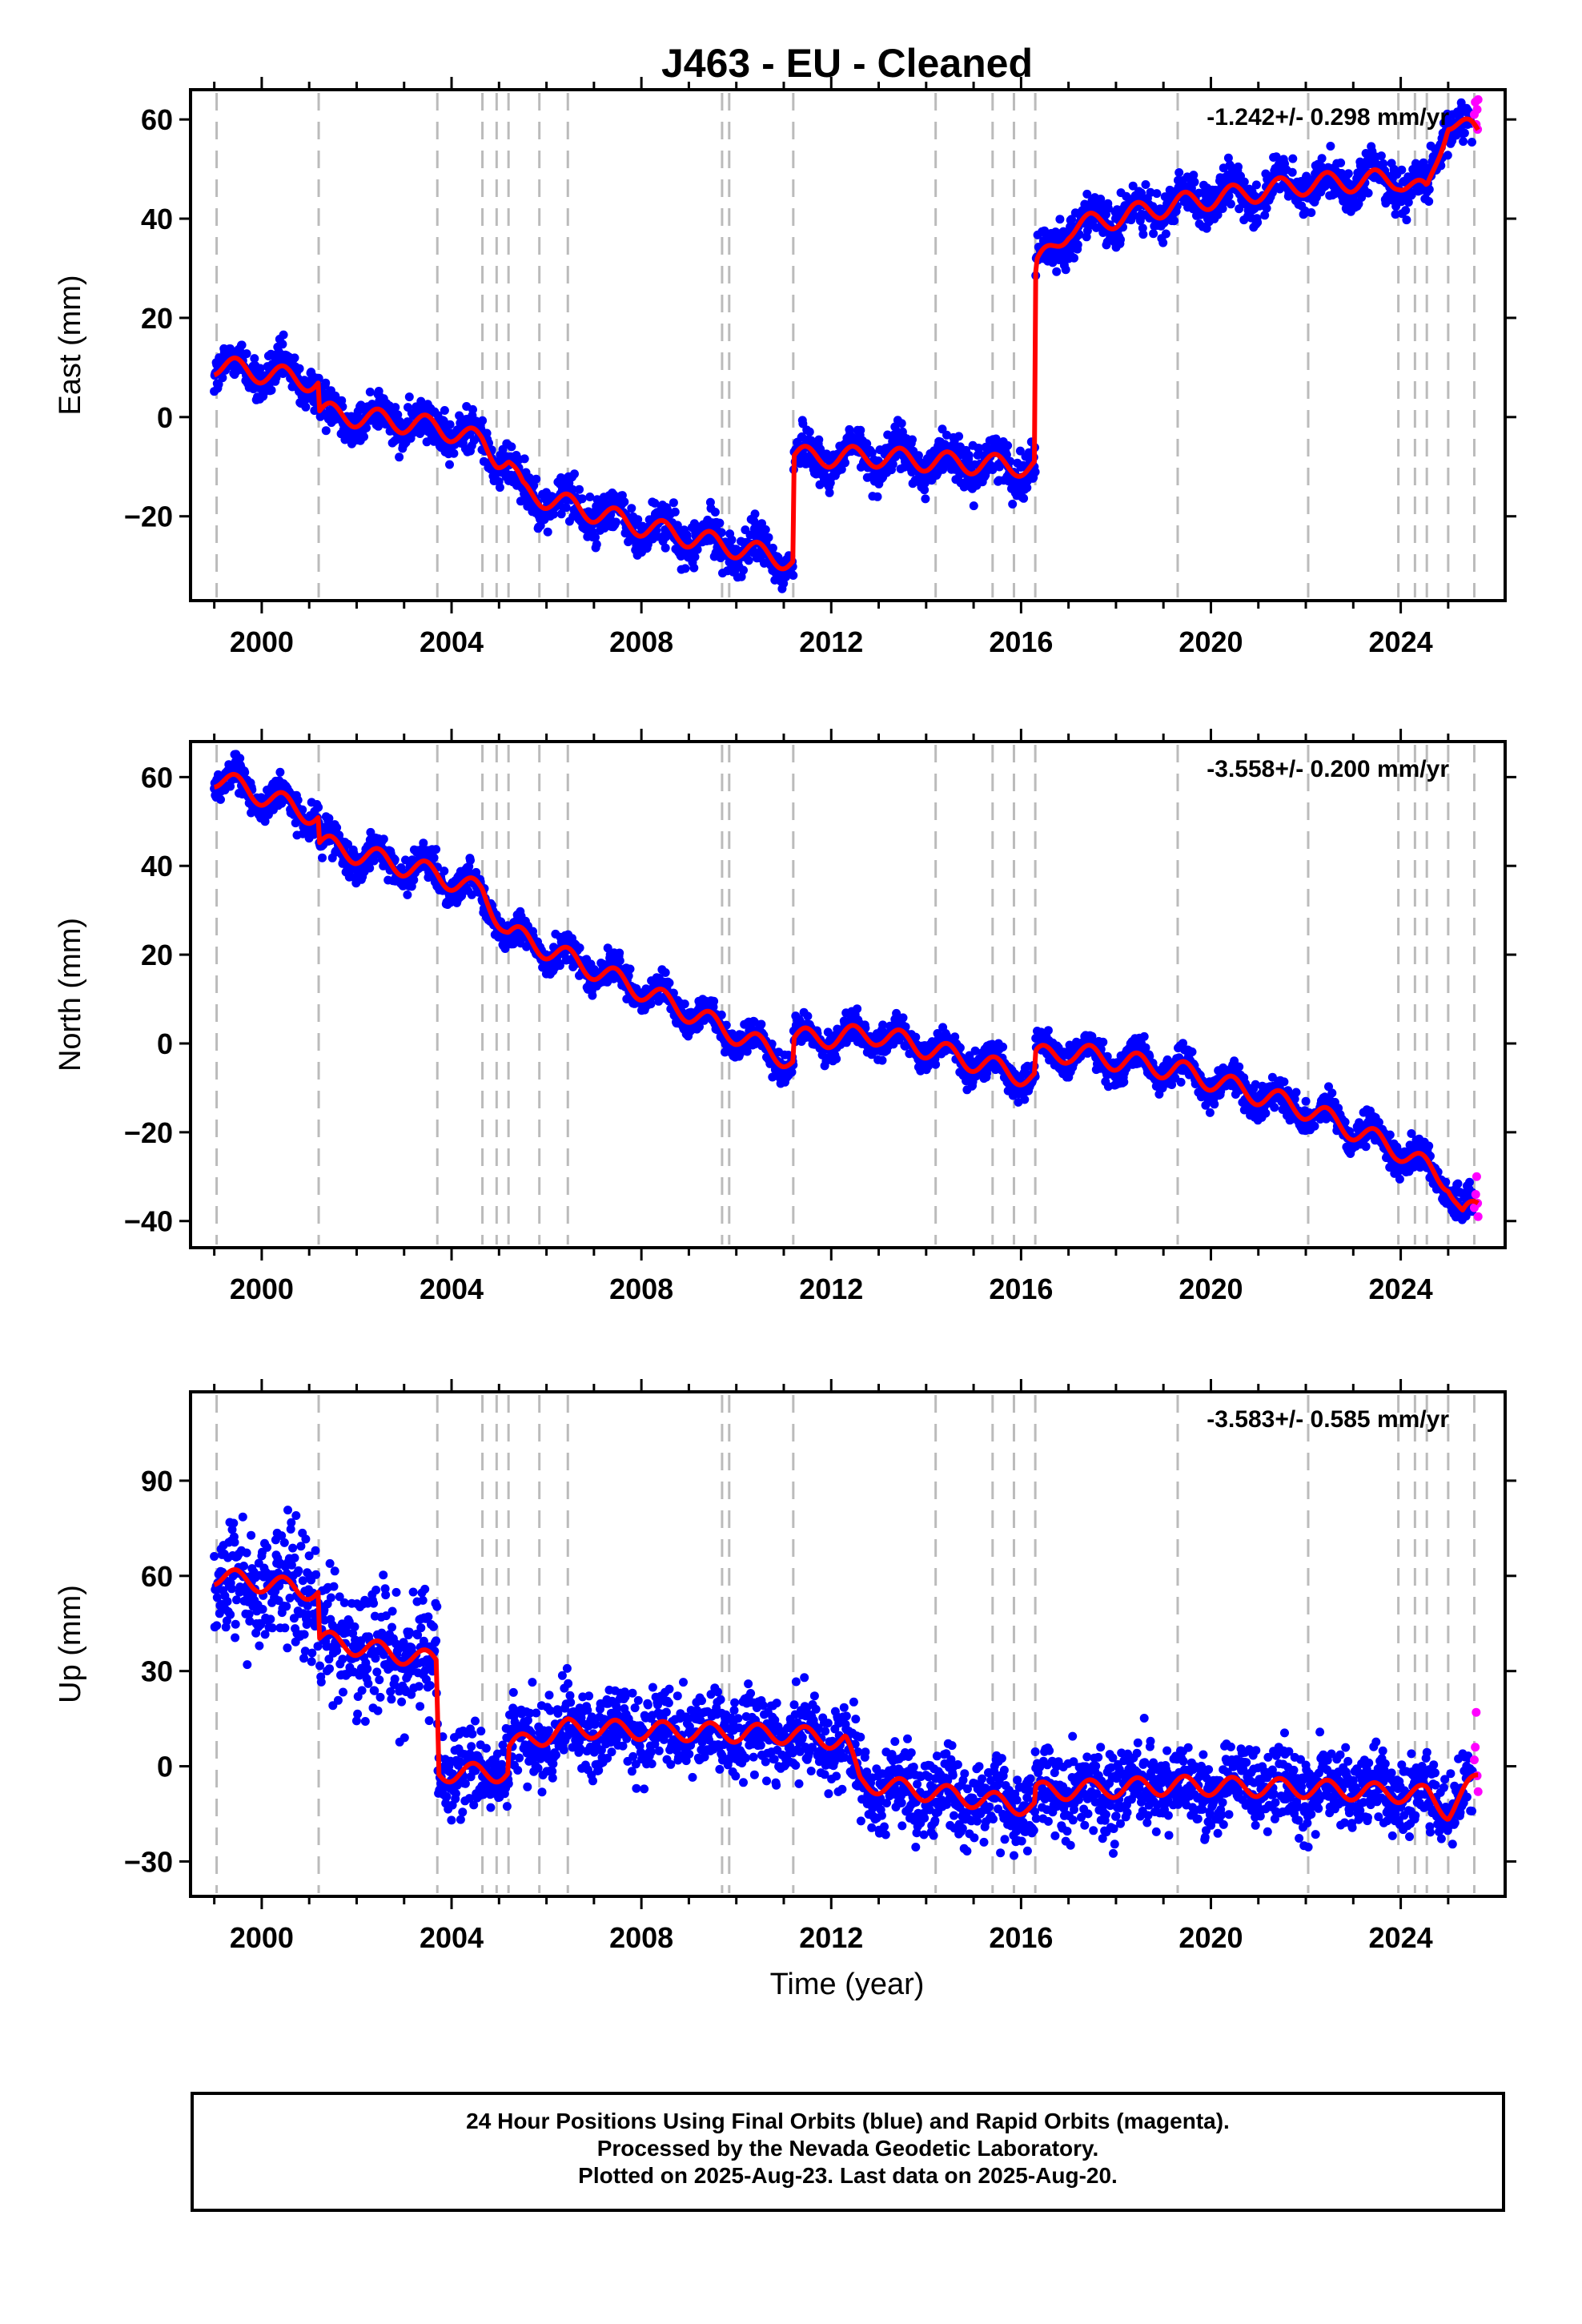 This screenshot has width=1582, height=2324. I want to click on rapid-orbit-point, so click(1477, 110).